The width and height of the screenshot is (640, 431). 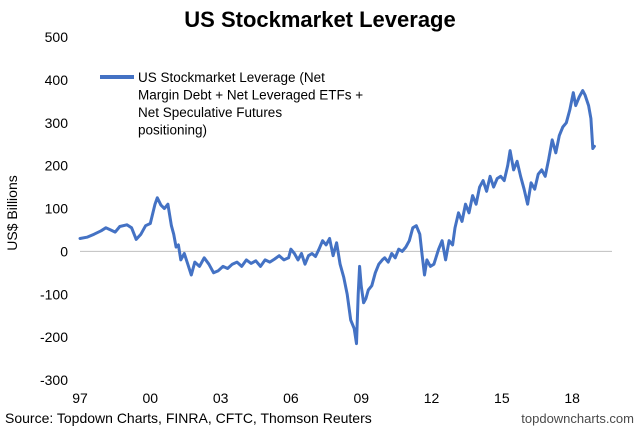 What do you see at coordinates (361, 398) in the screenshot?
I see `x-tick-label: 09` at bounding box center [361, 398].